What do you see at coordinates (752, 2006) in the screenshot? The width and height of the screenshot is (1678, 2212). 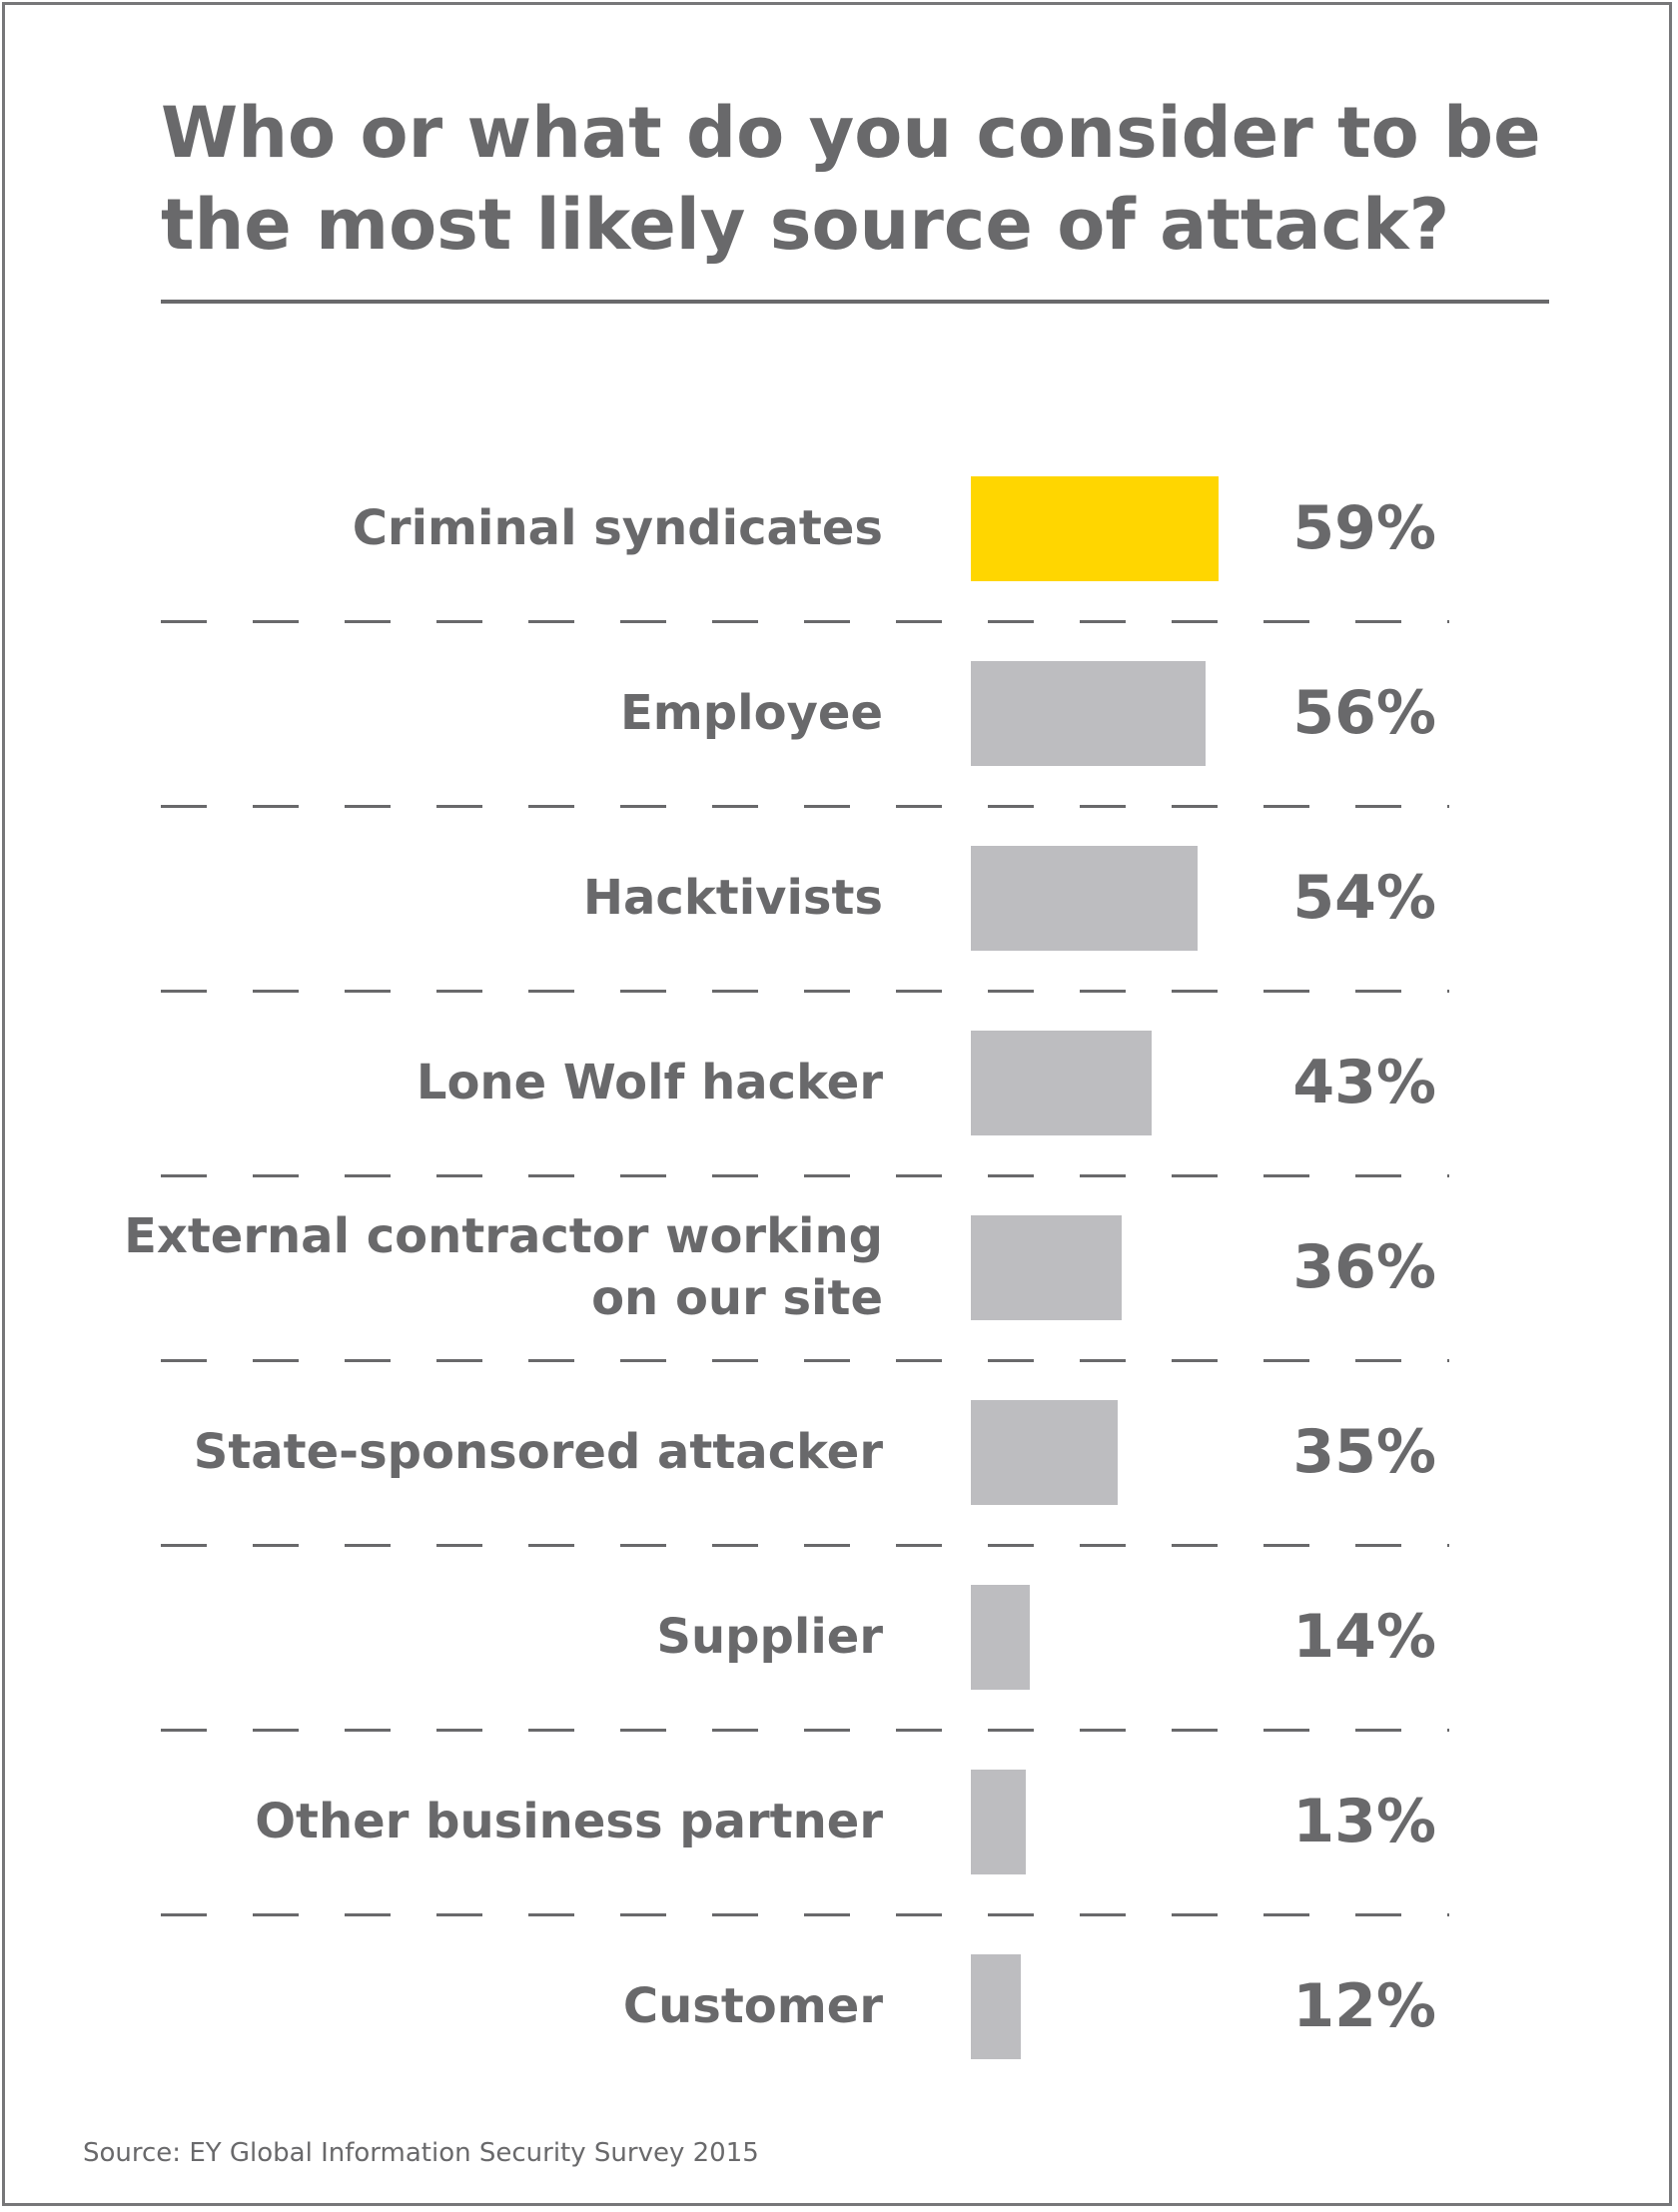 I see `category-label: Customer` at bounding box center [752, 2006].